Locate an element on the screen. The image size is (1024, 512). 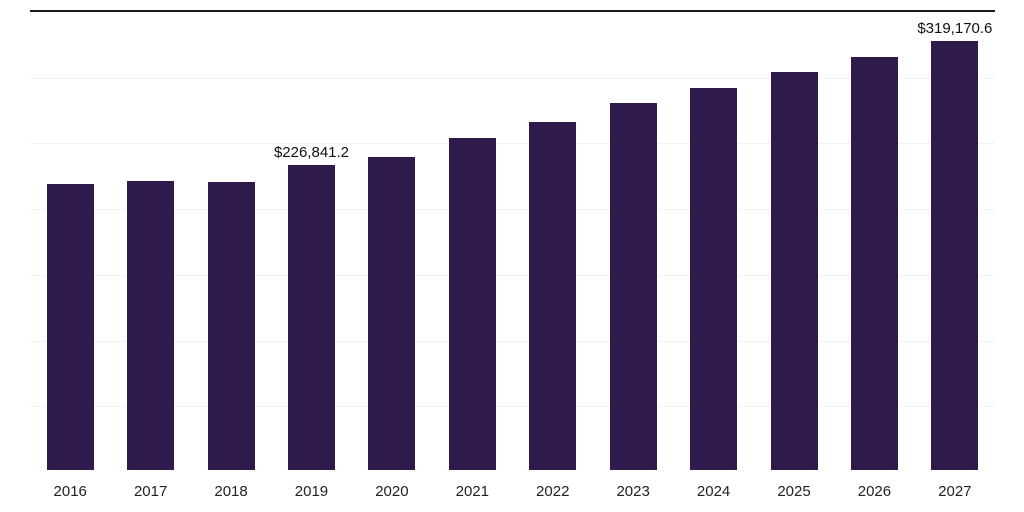
x-axis-label: 2022 is located at coordinates (553, 491).